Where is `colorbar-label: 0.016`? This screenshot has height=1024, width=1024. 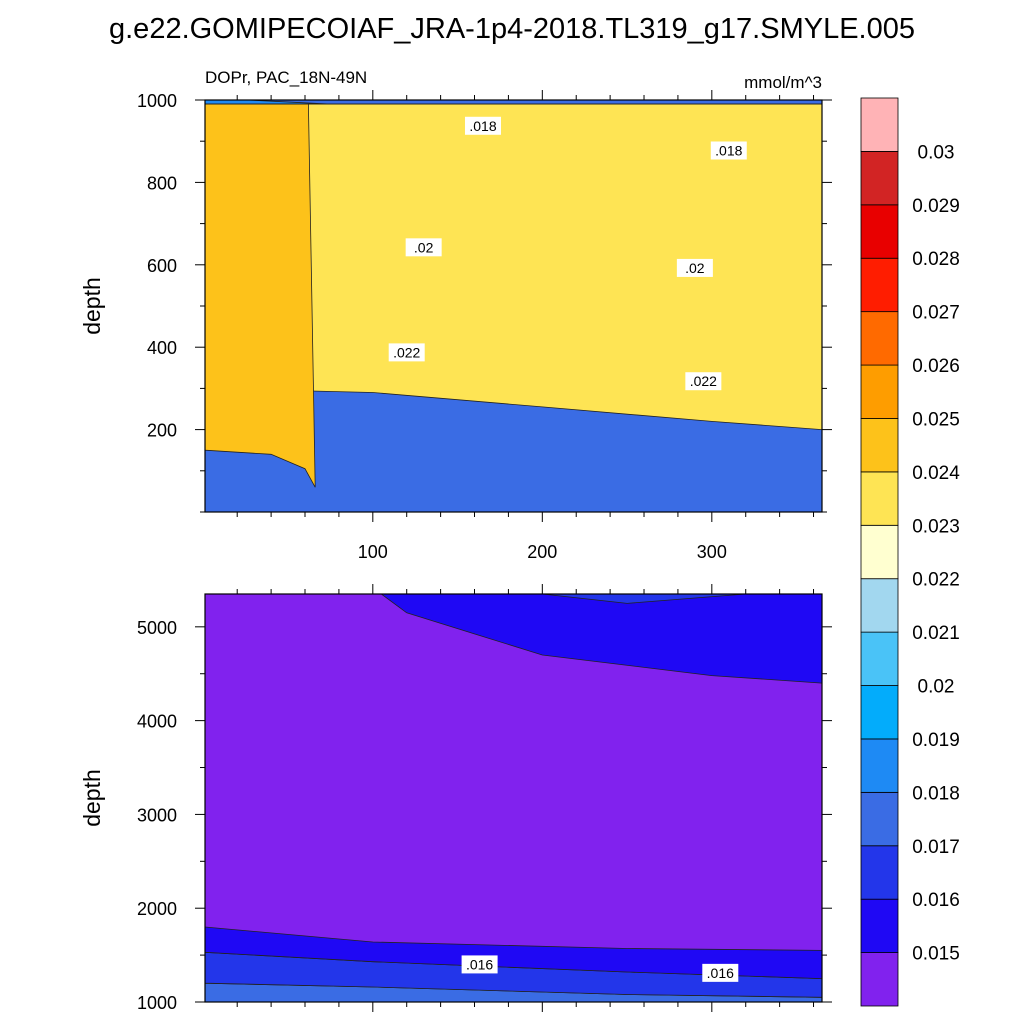
colorbar-label: 0.016 is located at coordinates (936, 900).